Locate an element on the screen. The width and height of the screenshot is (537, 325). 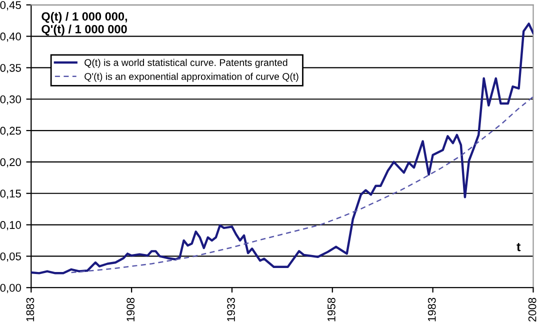
x-tick-label: 2008 is located at coordinates (532, 310).